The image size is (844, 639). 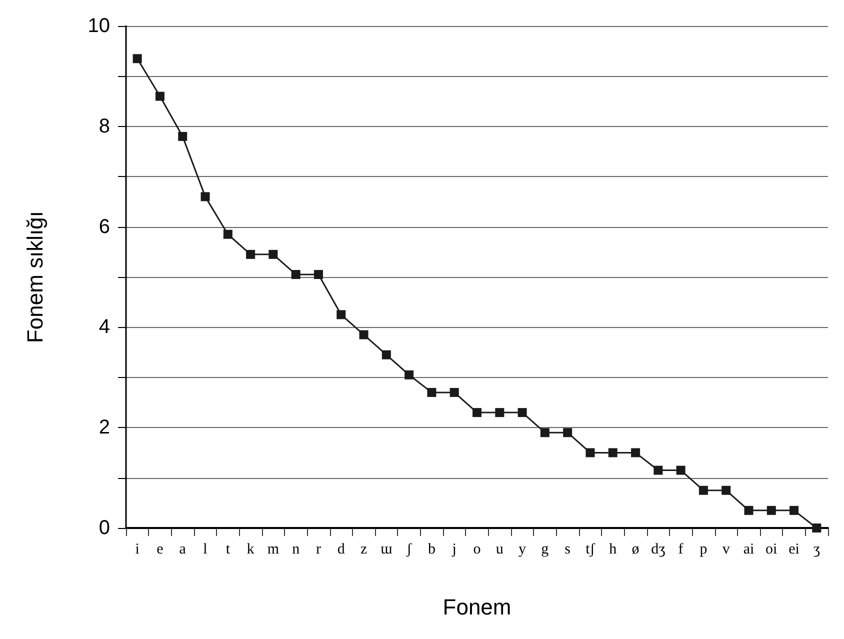 I want to click on x-tick-label: ei, so click(x=794, y=550).